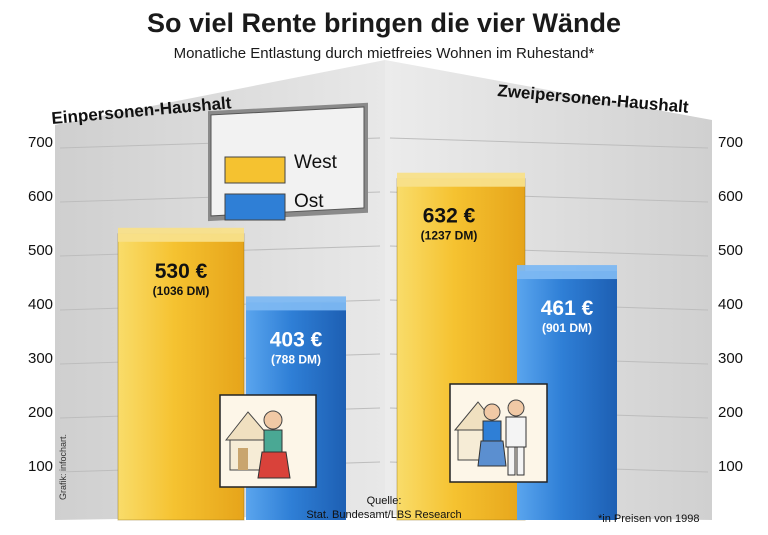 This screenshot has height=535, width=768. What do you see at coordinates (730, 412) in the screenshot?
I see `y-tick-right: 200` at bounding box center [730, 412].